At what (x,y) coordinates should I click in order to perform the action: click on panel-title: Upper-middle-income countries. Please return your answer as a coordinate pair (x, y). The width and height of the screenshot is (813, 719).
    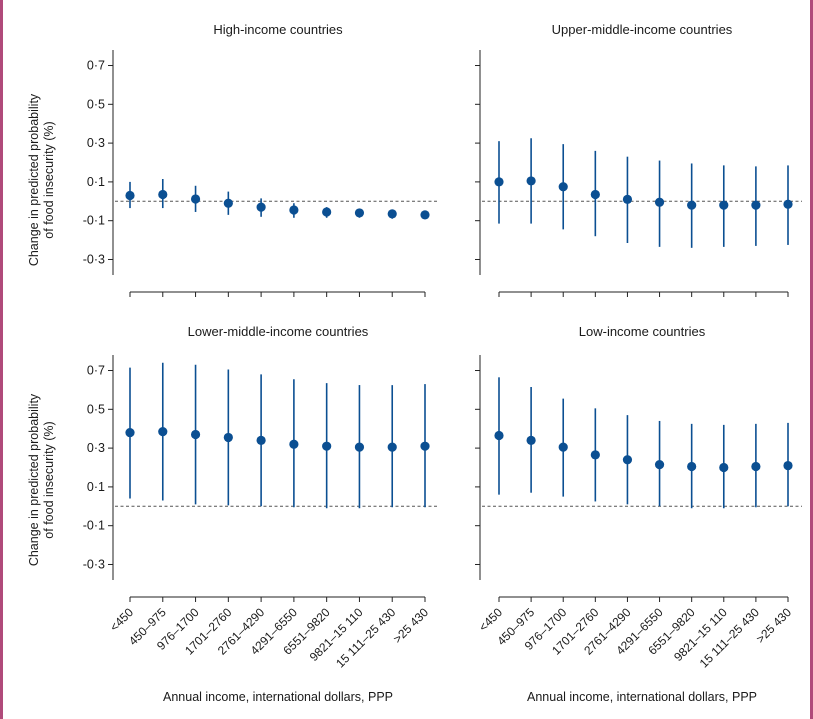
    Looking at the image, I should click on (642, 29).